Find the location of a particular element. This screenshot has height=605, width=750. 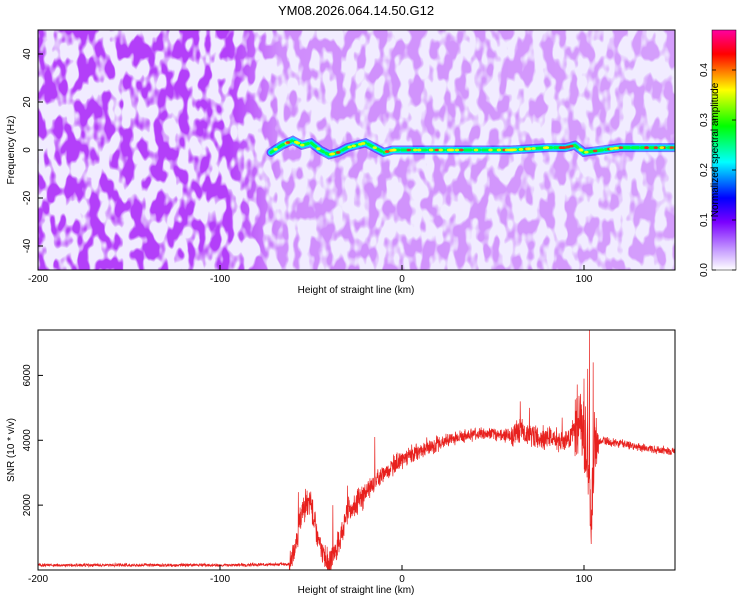

snr-x-axis: -200 -100 0 100 is located at coordinates (310, 575).